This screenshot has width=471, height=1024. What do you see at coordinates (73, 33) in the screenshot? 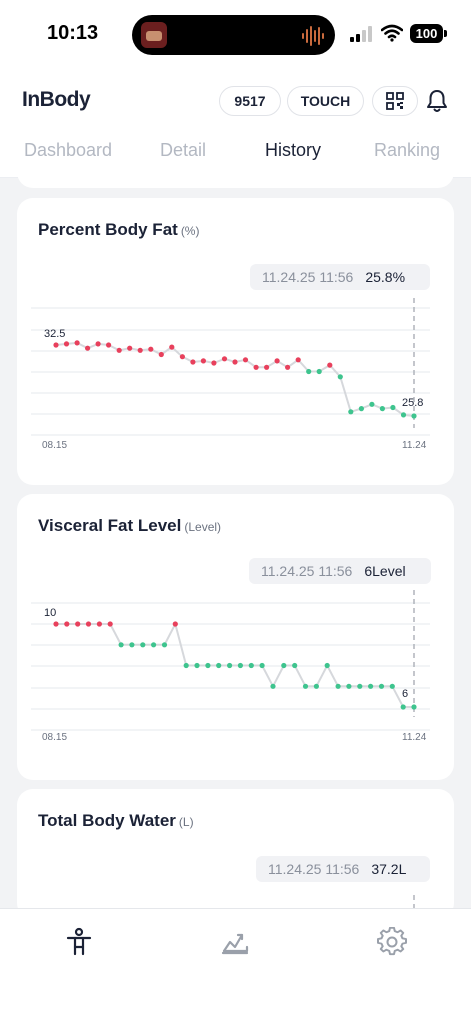
I see `status-time: 10:13` at bounding box center [73, 33].